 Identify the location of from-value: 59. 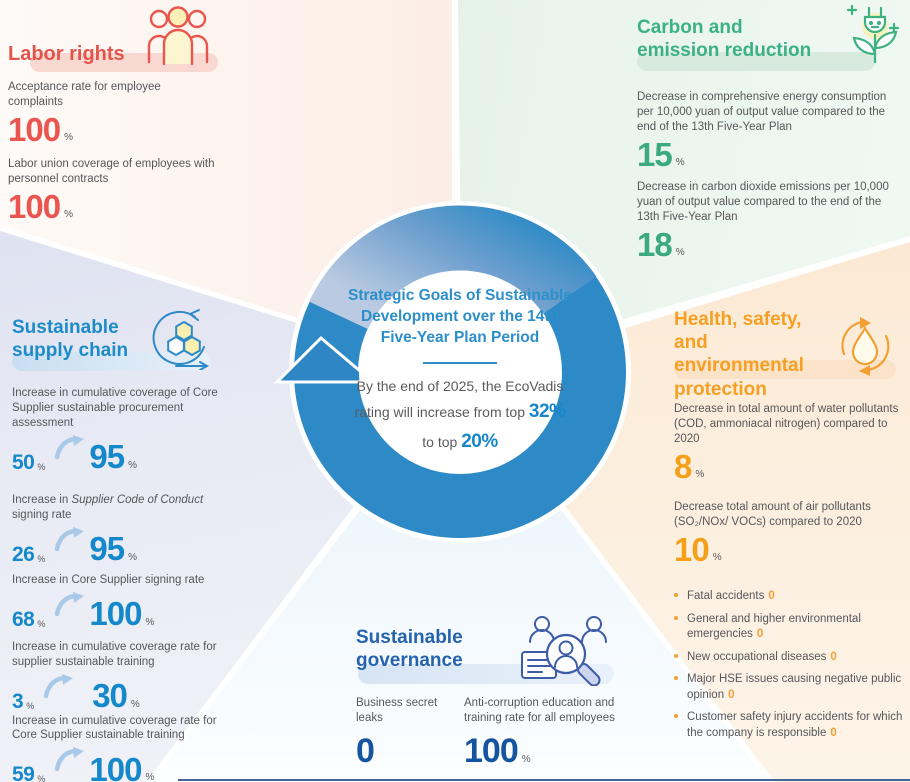
(23, 772).